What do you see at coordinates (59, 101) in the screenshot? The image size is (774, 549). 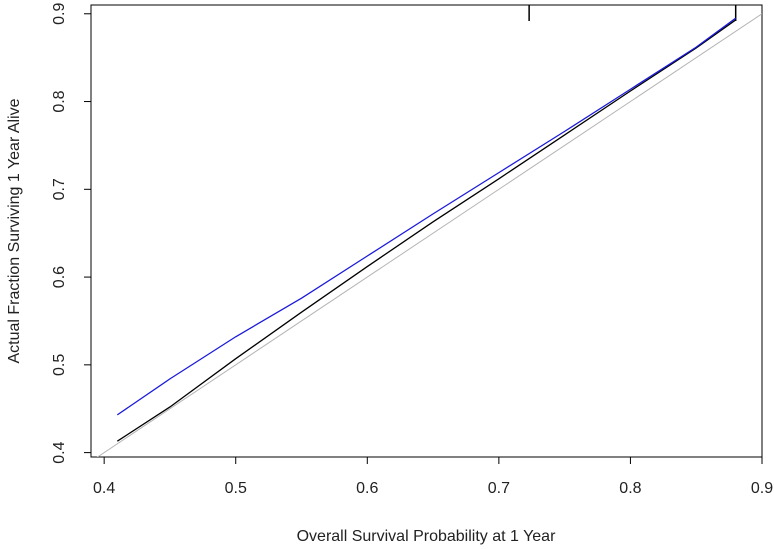 I see `y-tick-label: 0.8` at bounding box center [59, 101].